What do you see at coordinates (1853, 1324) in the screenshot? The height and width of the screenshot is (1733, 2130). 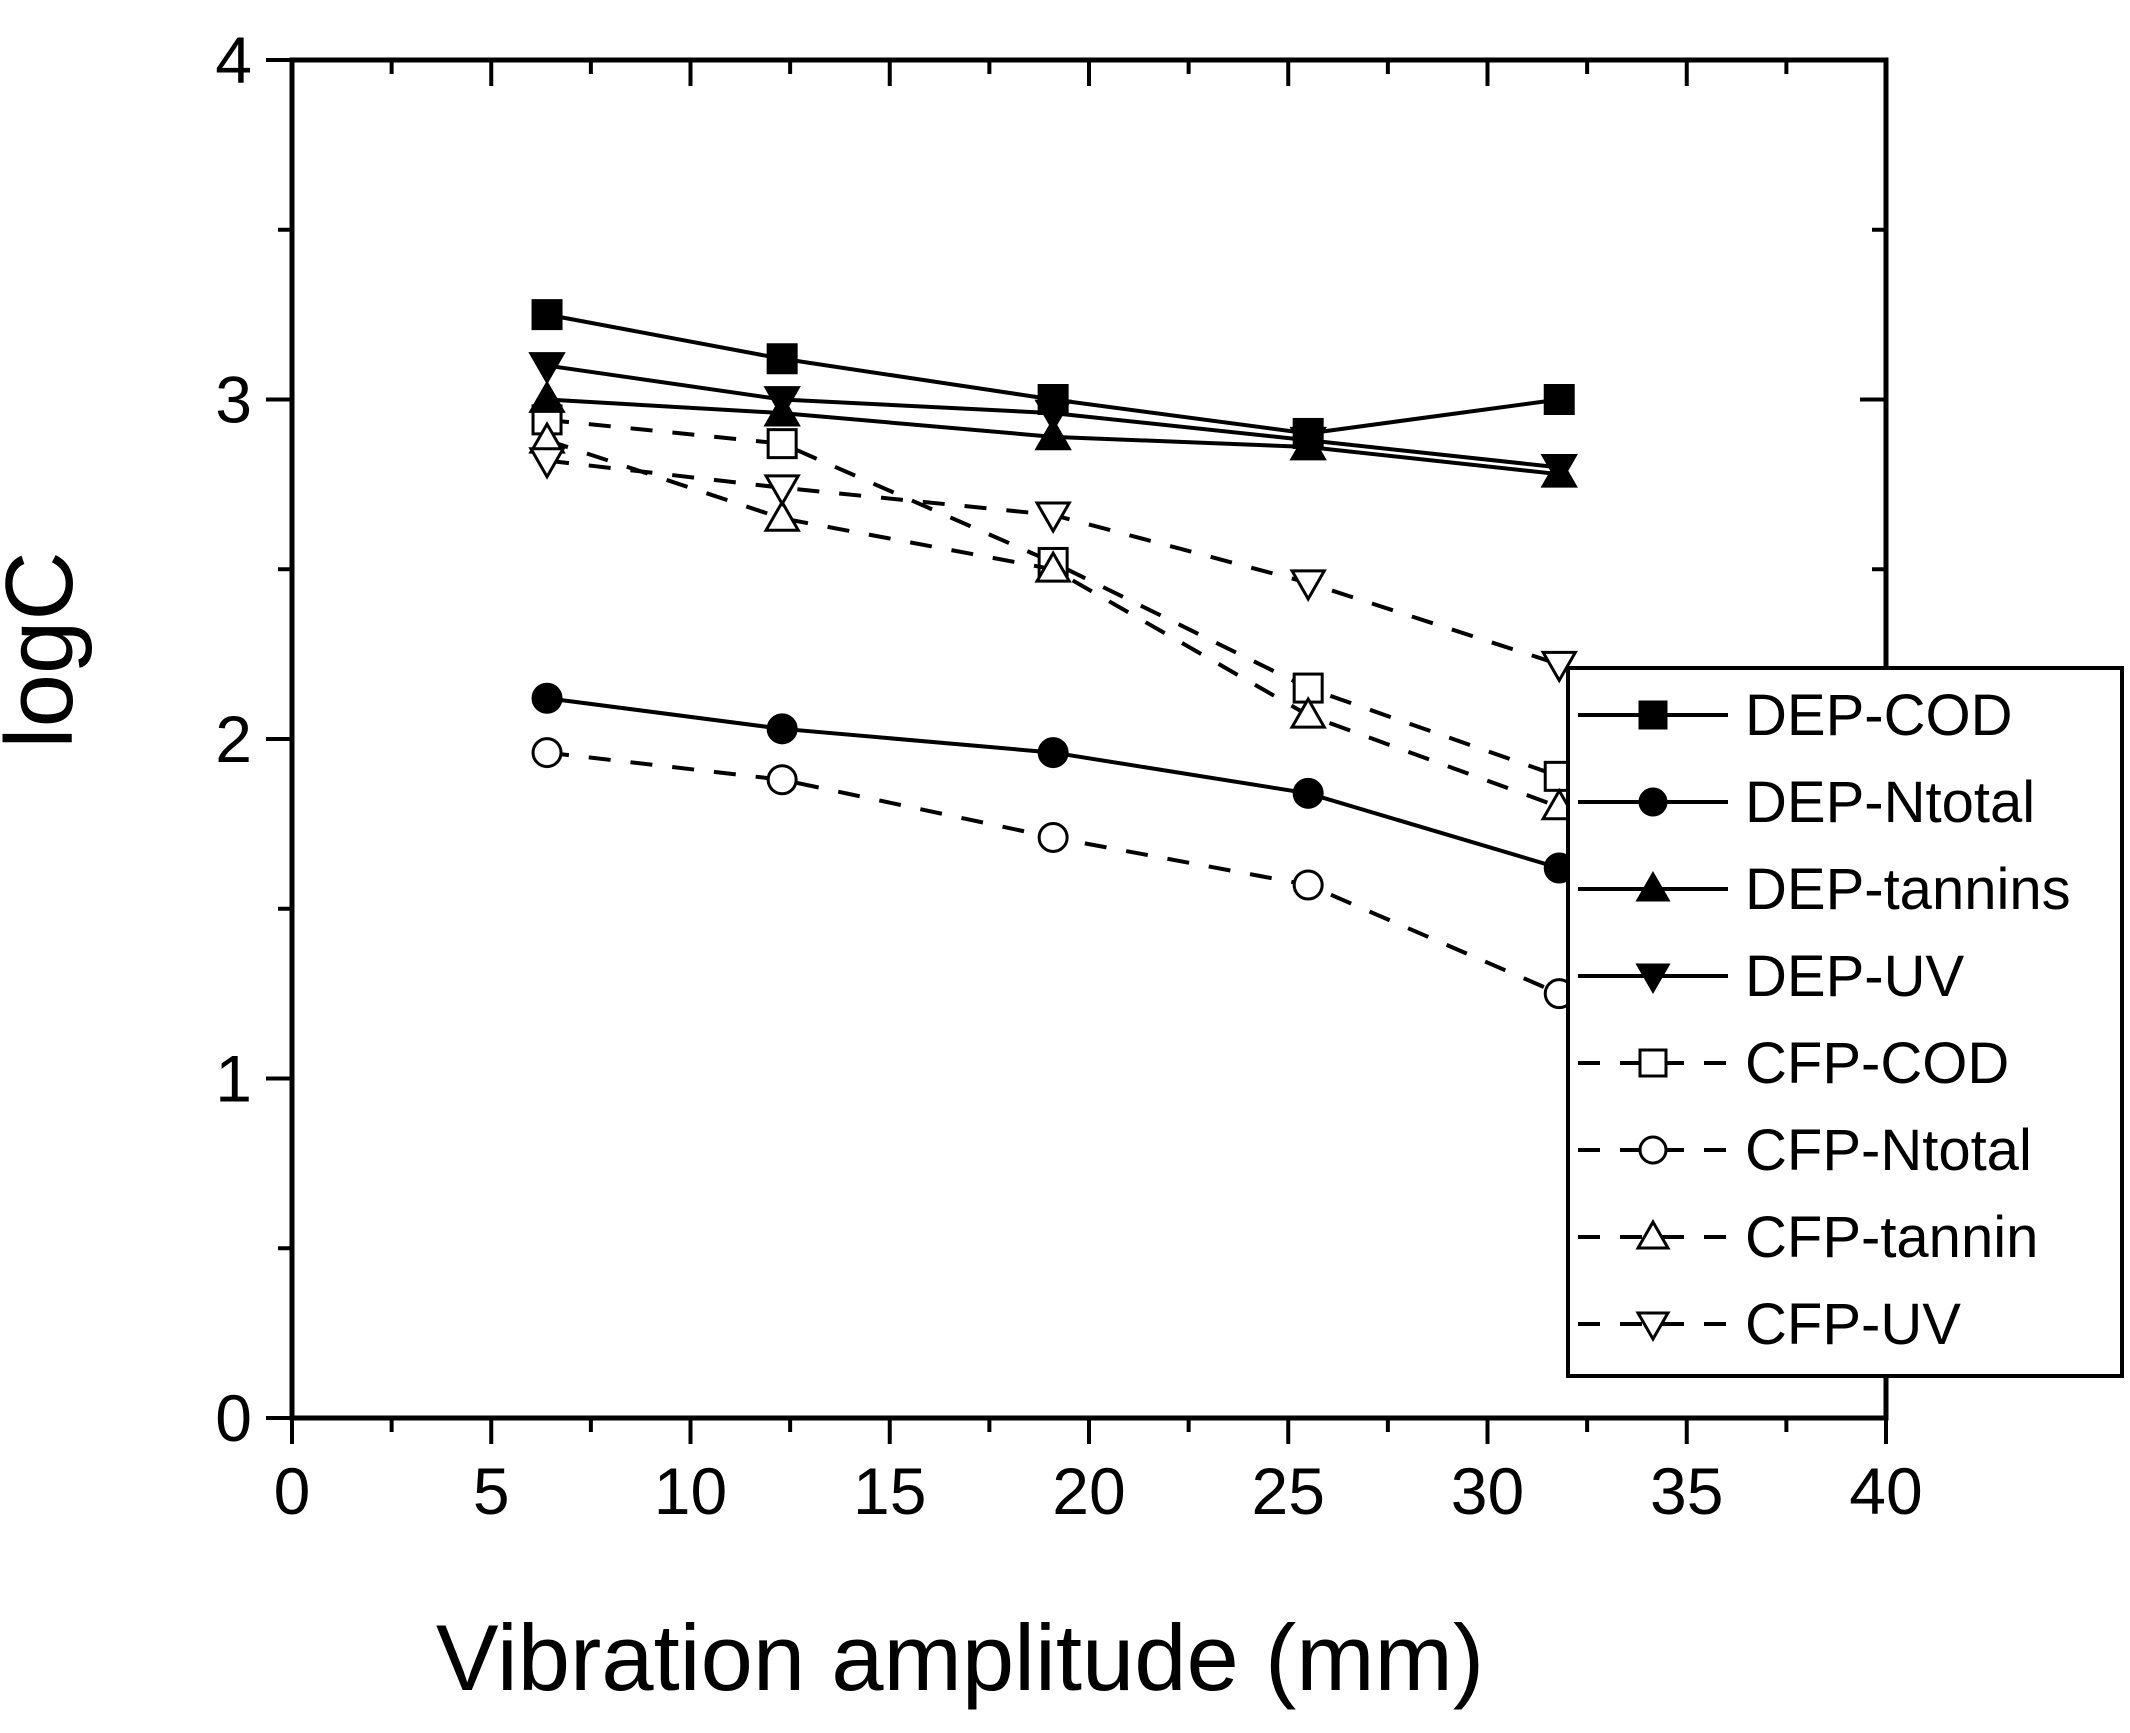 I see `legend-label: CFP-UV` at bounding box center [1853, 1324].